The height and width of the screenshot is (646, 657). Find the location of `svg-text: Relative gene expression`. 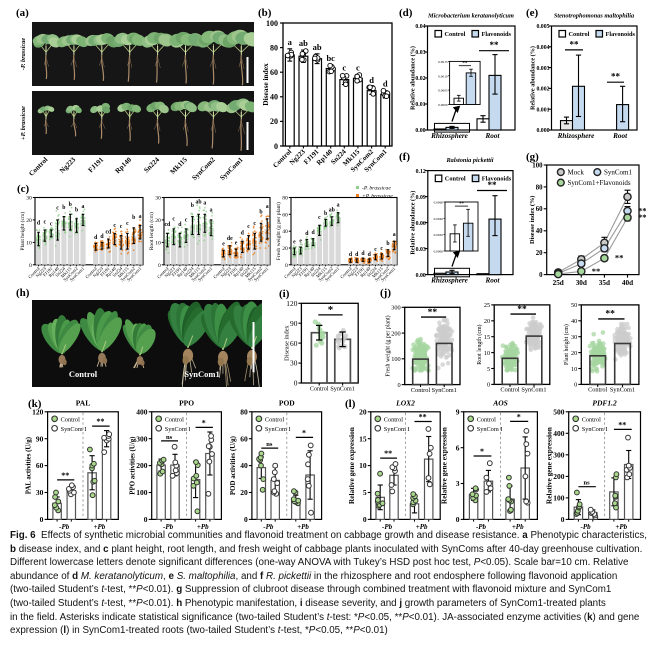

svg-text: Relative gene expression is located at coordinates (444, 465).